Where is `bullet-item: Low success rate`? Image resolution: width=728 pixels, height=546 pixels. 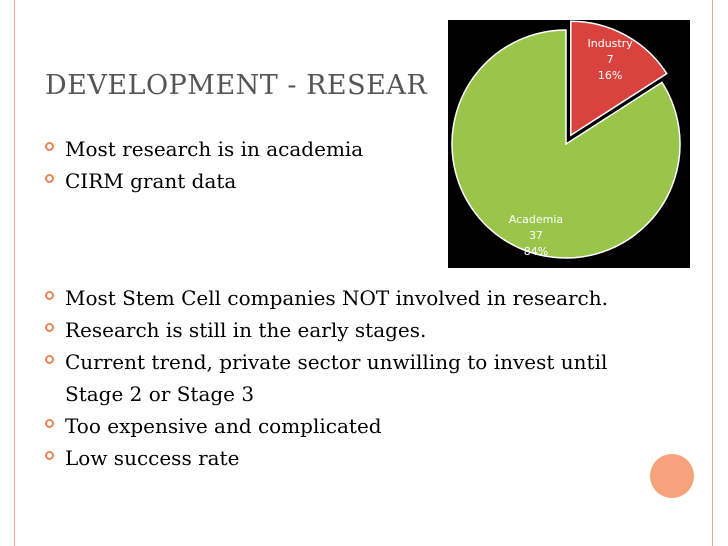 bullet-item: Low success rate is located at coordinates (350, 458).